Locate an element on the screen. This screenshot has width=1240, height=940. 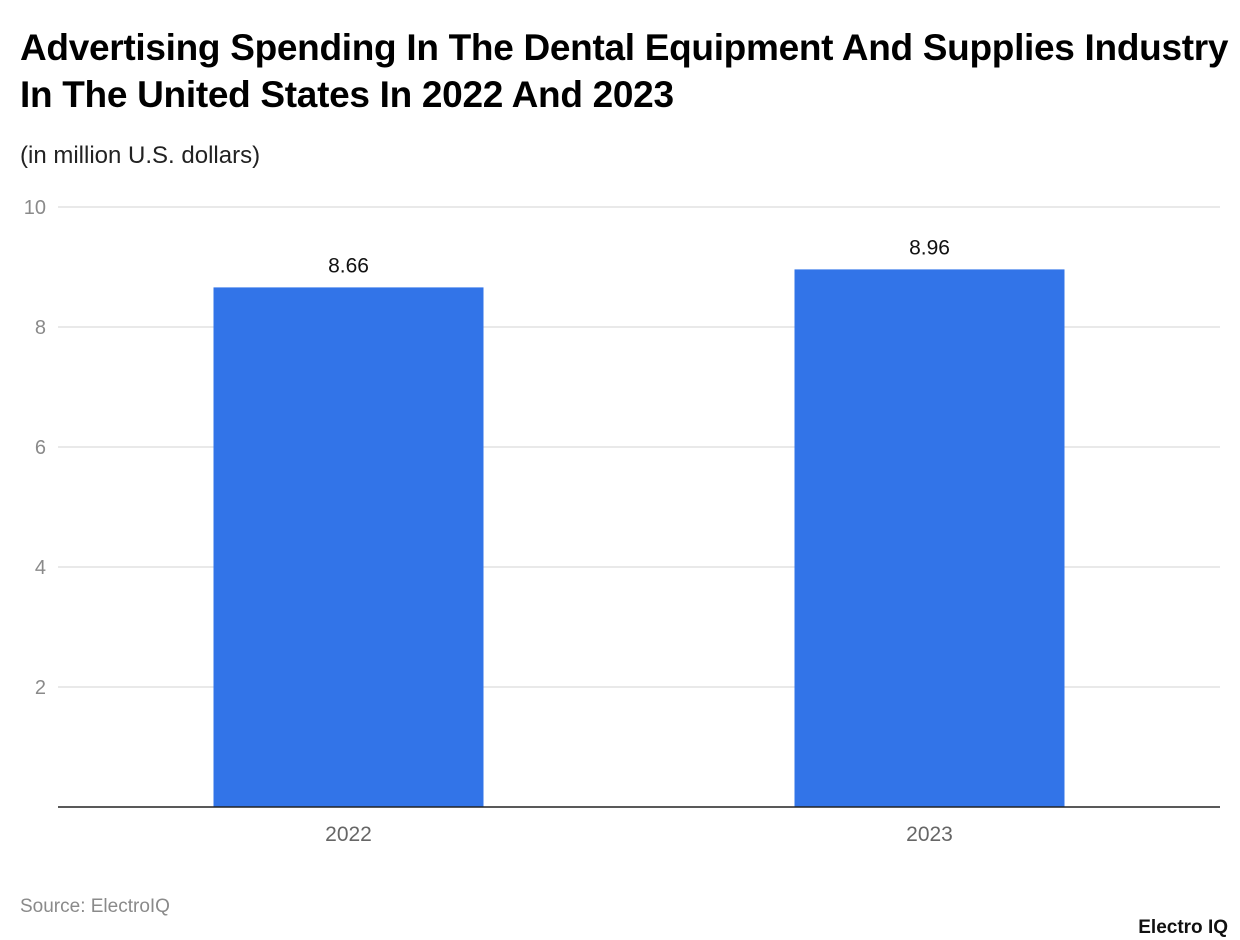
chart-subtitle: (in million U.S. dollars) is located at coordinates (140, 155).